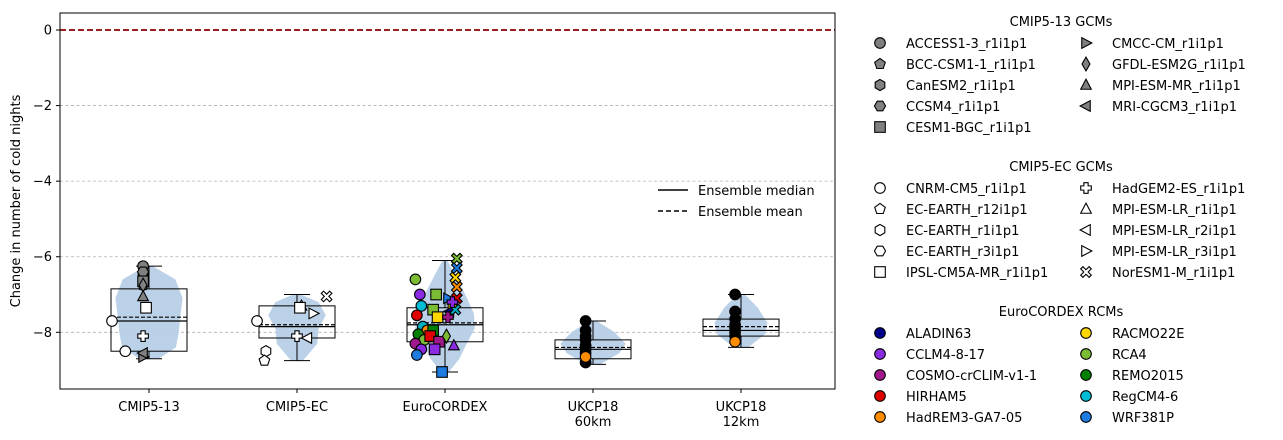 Image resolution: width=1283 pixels, height=440 pixels. I want to click on legend-label: EC-EARTH_r1i1p1, so click(962, 231).